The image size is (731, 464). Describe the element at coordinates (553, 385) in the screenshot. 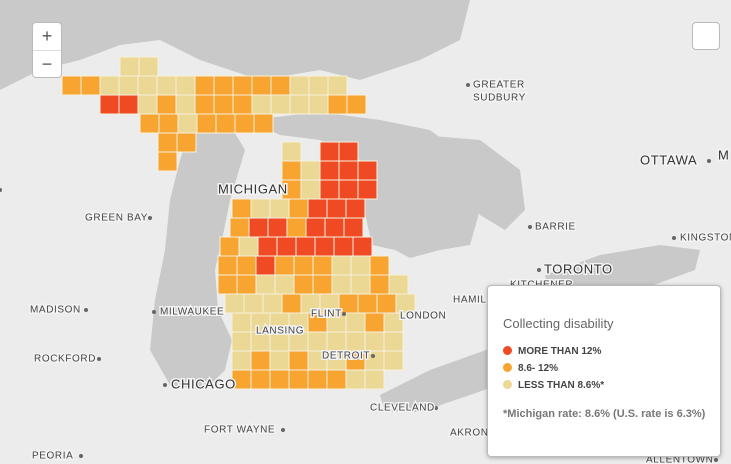

I see `legend-item: LESS THAN 8.6%*` at that location.